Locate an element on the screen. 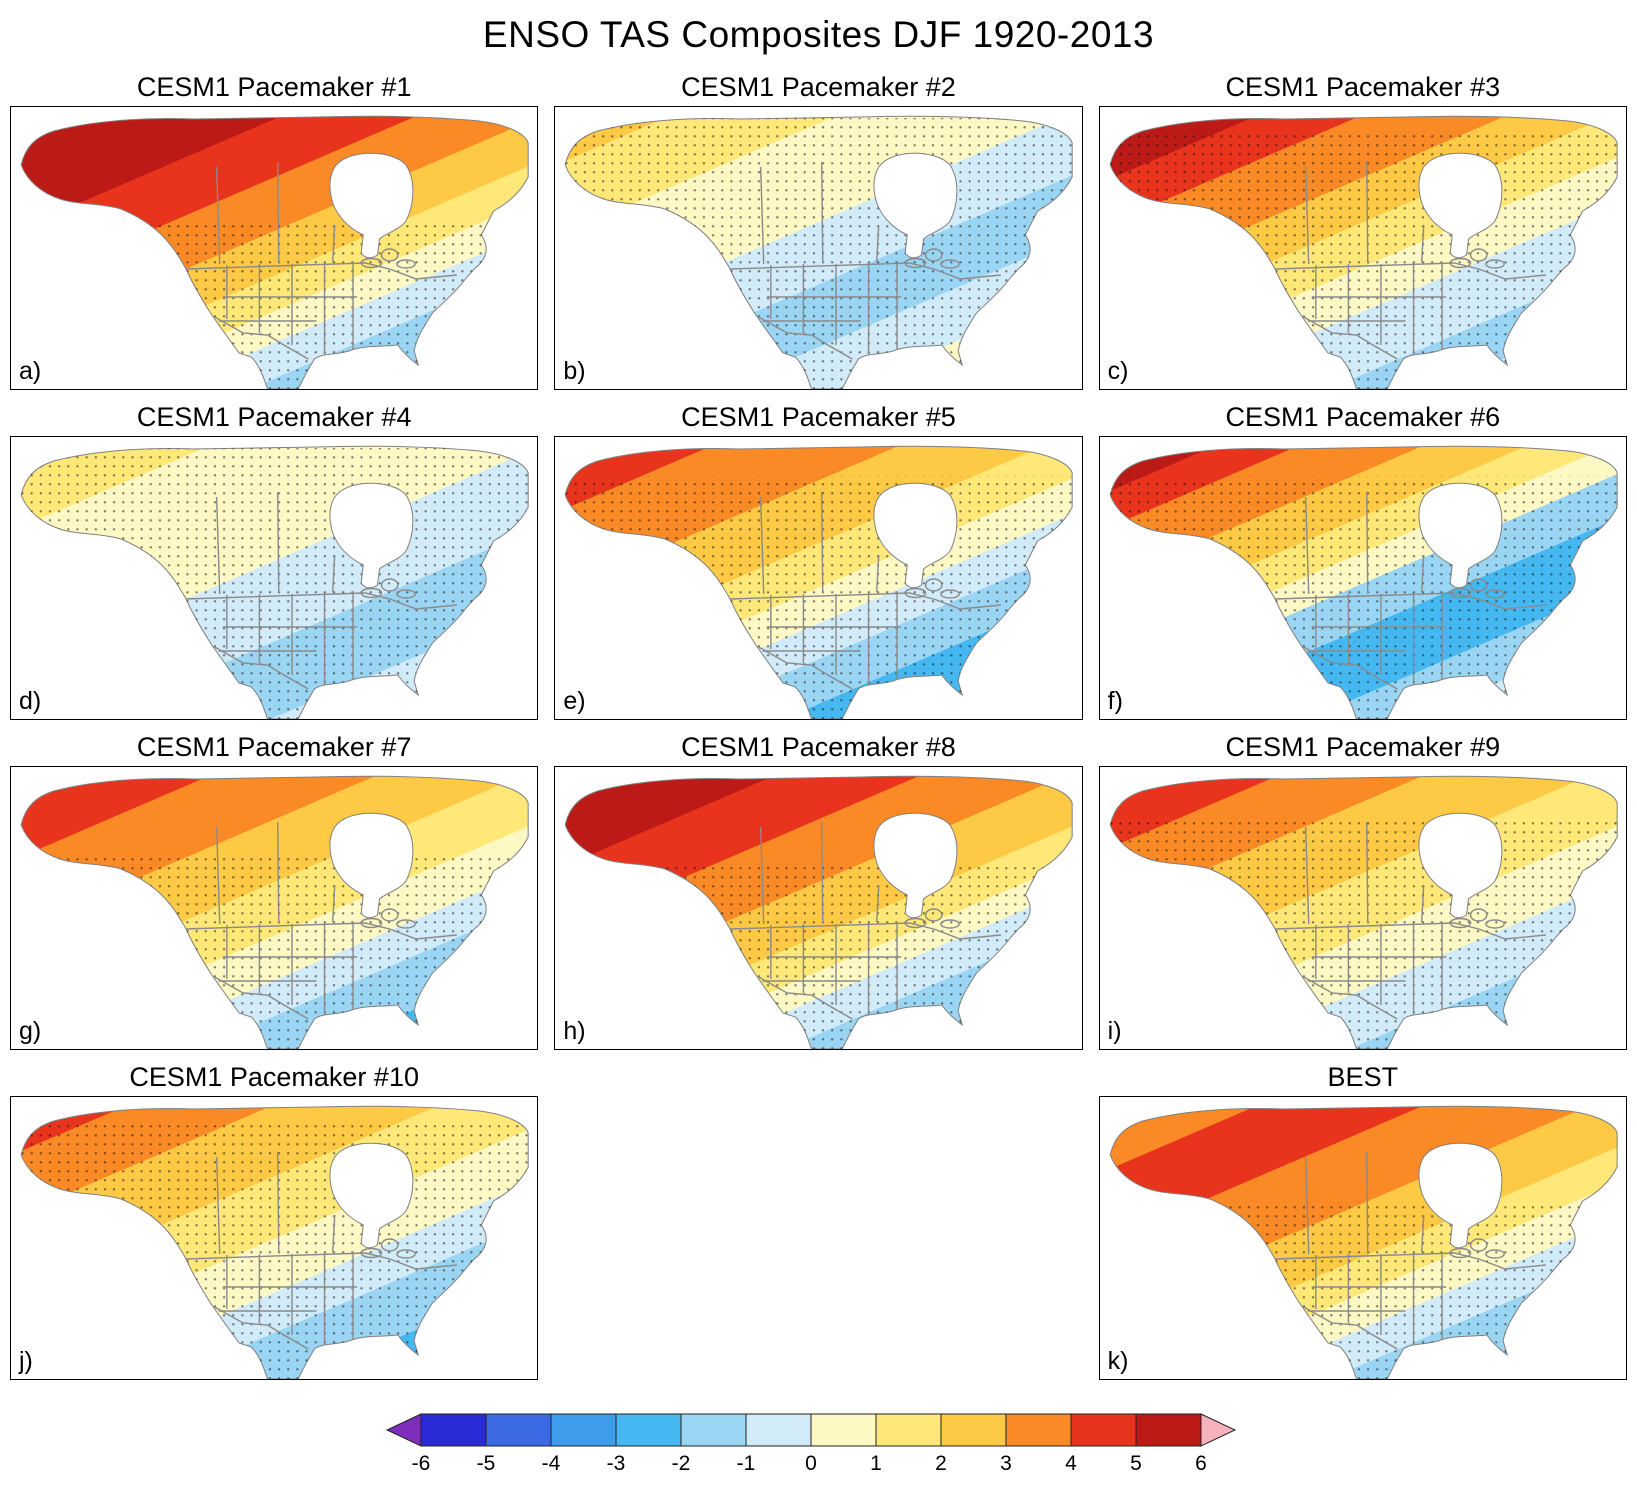 This screenshot has height=1490, width=1637. map-box-g: g) is located at coordinates (274, 908).